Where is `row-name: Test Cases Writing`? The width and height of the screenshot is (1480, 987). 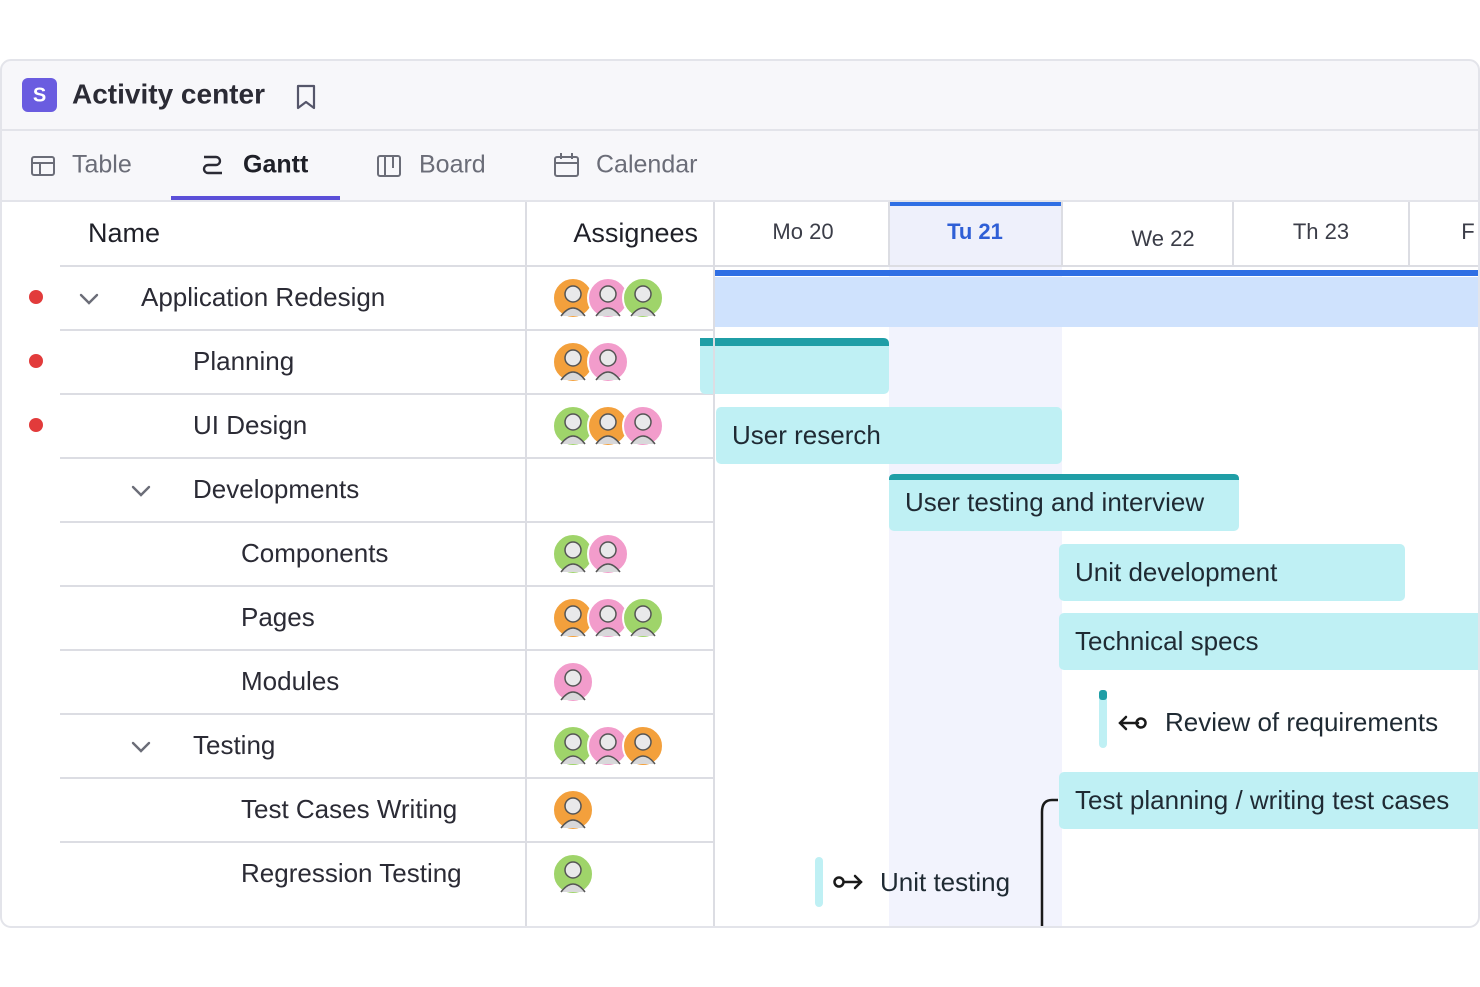
row-name: Test Cases Writing is located at coordinates (349, 809).